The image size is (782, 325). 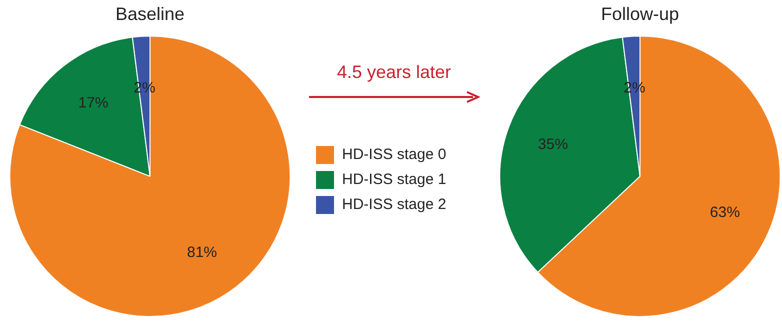 What do you see at coordinates (640, 14) in the screenshot?
I see `chart-title: Follow-up` at bounding box center [640, 14].